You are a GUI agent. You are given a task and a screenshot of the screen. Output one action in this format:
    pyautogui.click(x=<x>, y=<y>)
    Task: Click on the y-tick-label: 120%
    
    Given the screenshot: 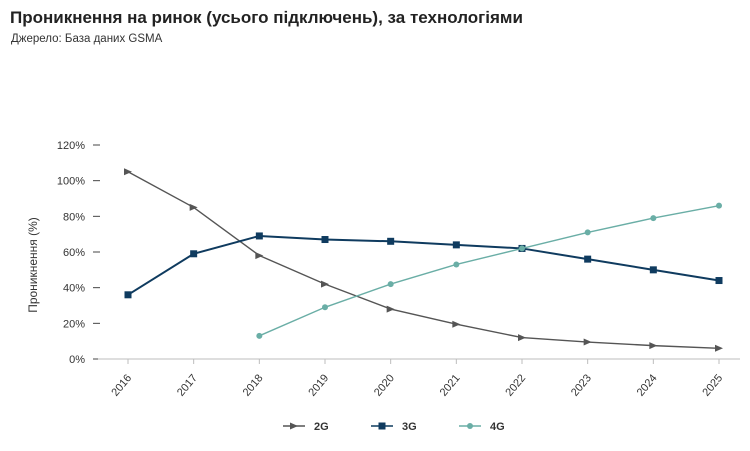 What is the action you would take?
    pyautogui.click(x=71, y=146)
    